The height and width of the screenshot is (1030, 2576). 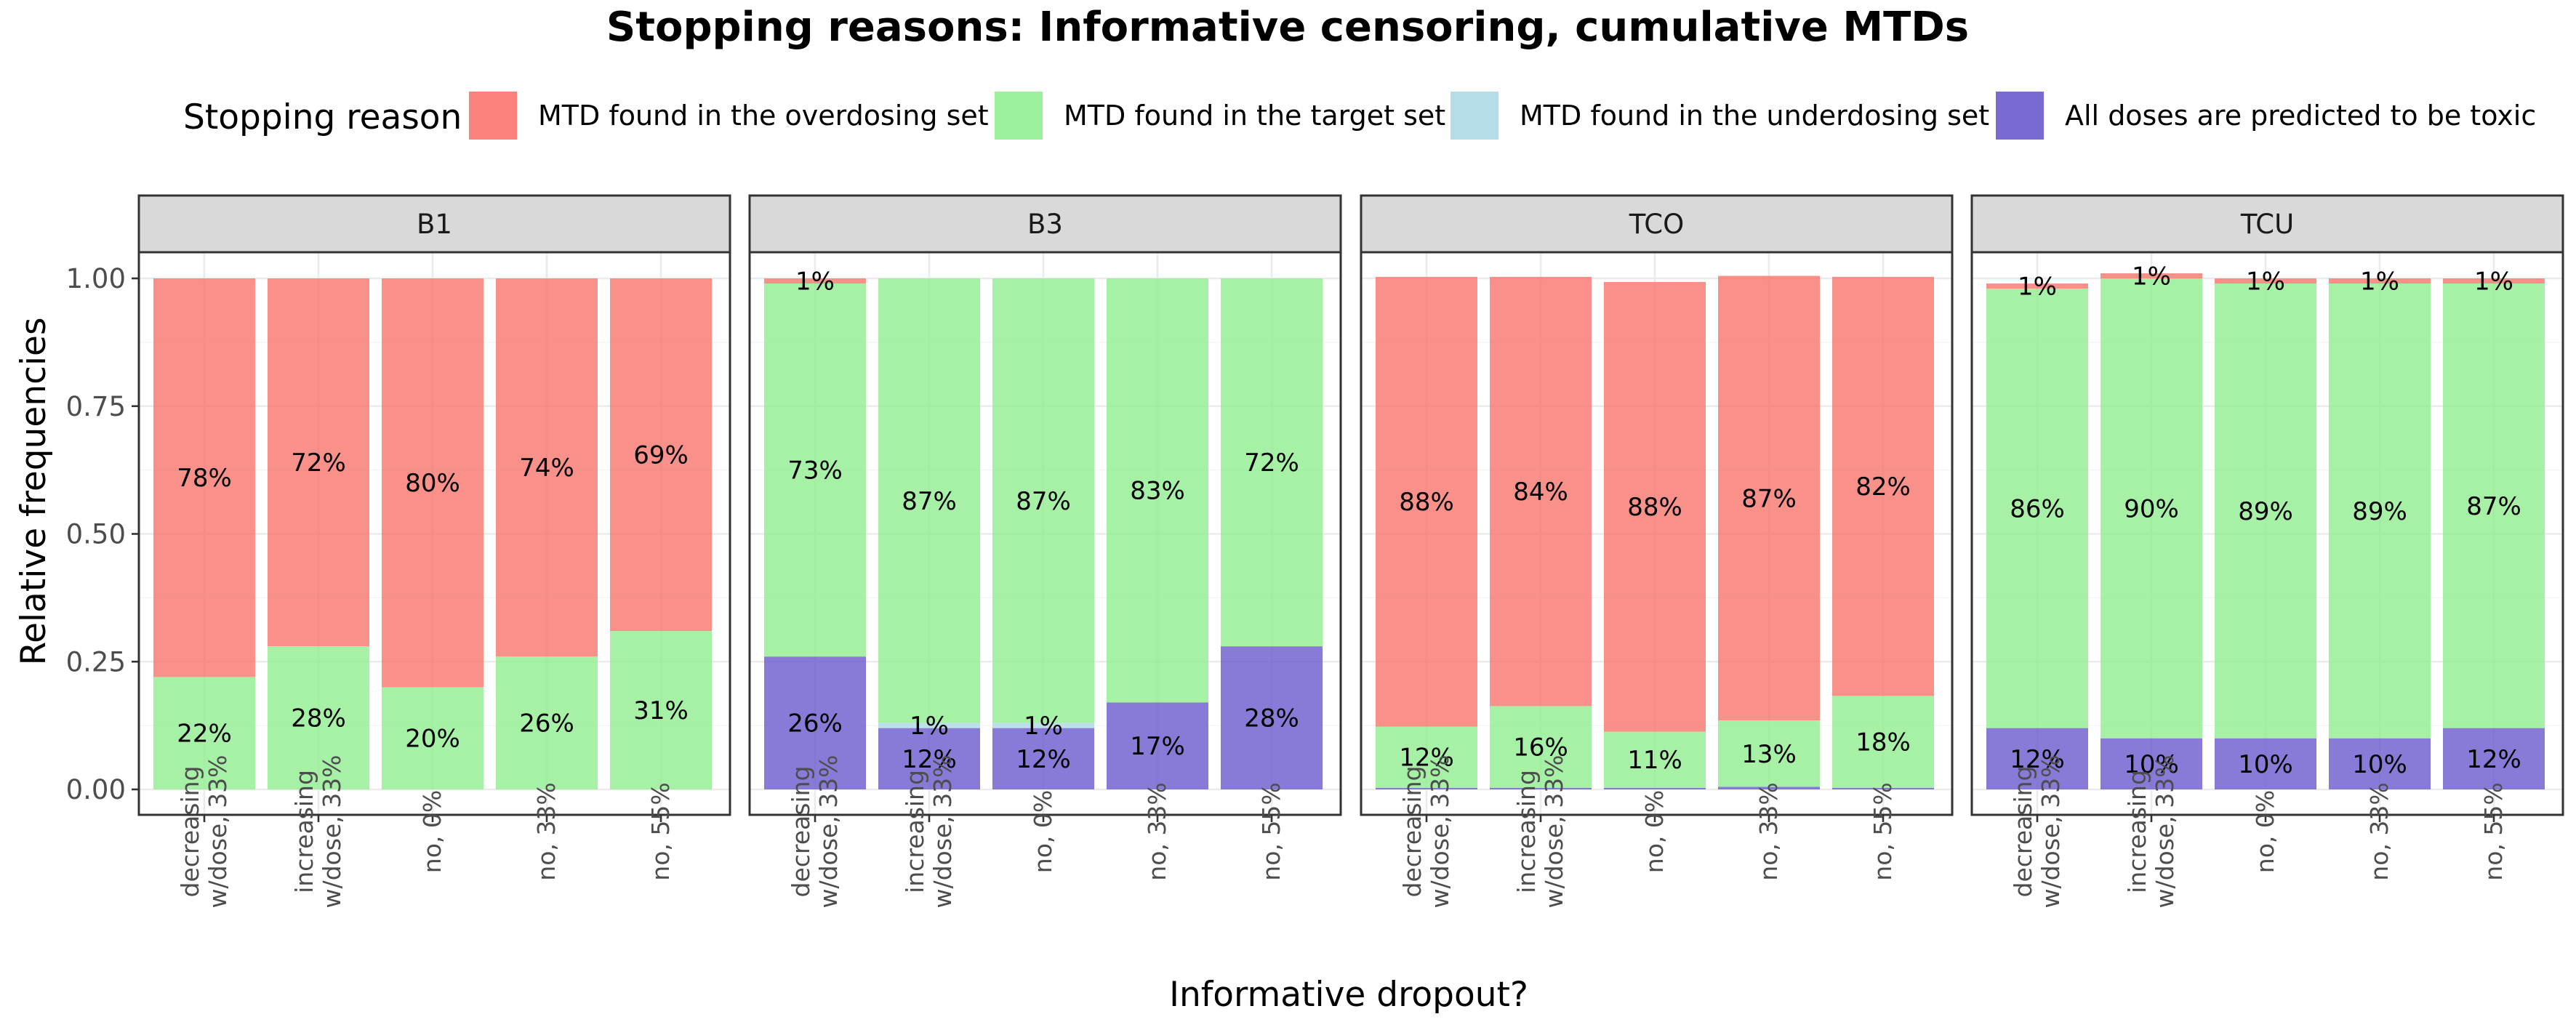 What do you see at coordinates (204, 734) in the screenshot?
I see `bar-value-label: 22%` at bounding box center [204, 734].